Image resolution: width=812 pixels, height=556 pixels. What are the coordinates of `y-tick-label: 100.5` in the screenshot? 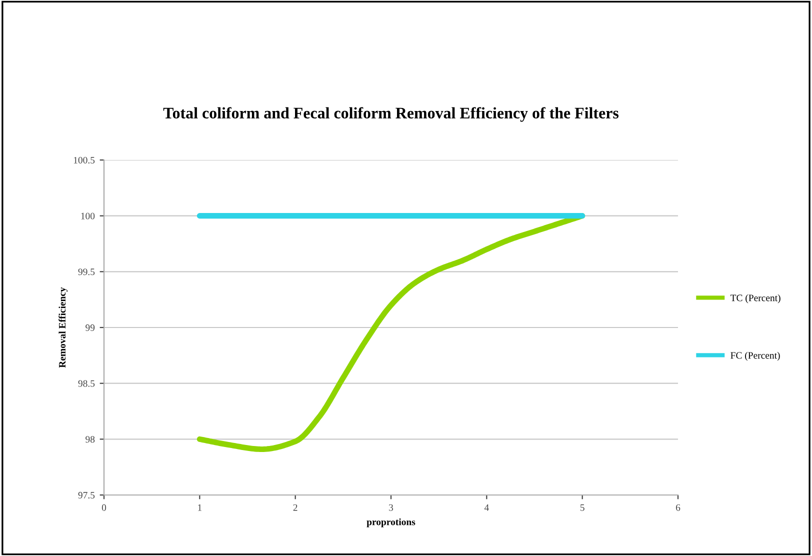 It's located at (84, 160).